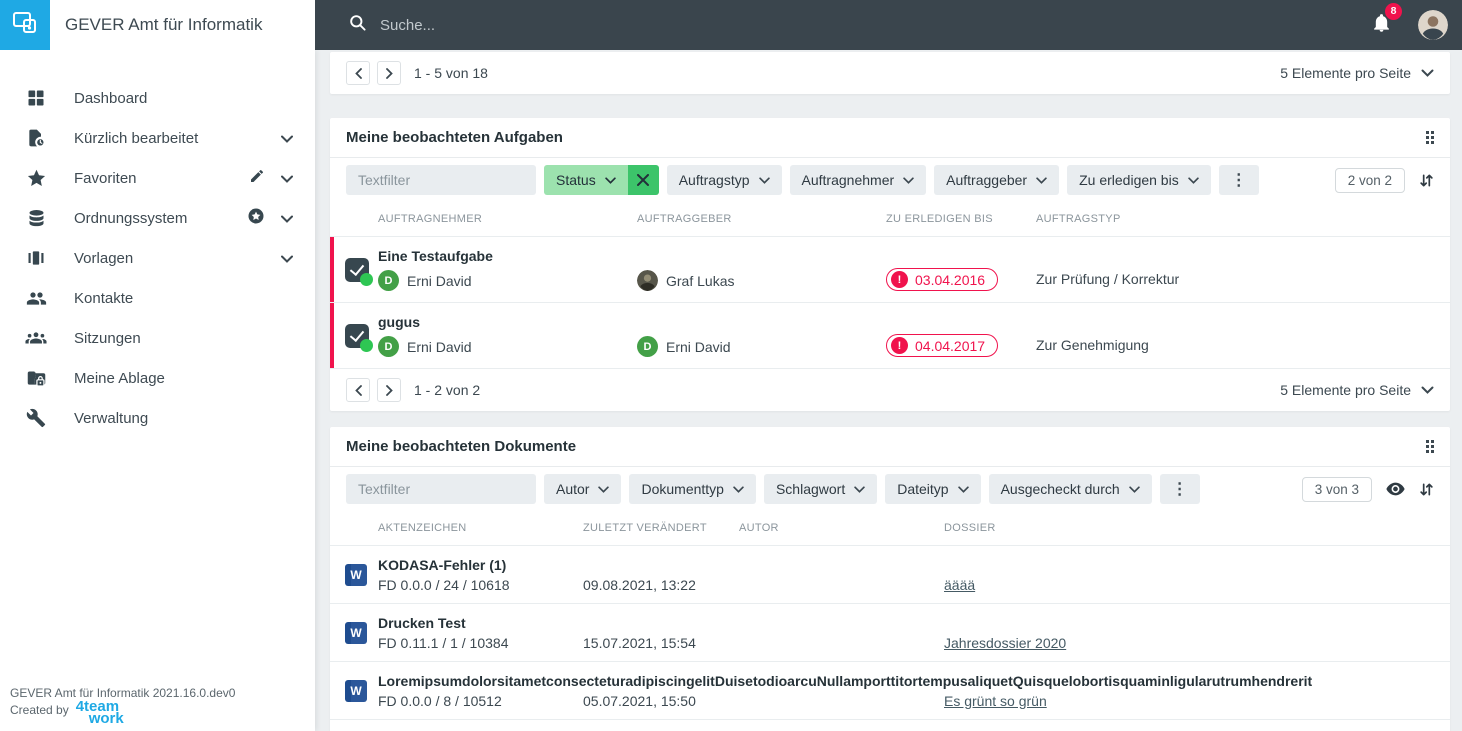 The height and width of the screenshot is (731, 1462). Describe the element at coordinates (107, 338) in the screenshot. I see `sidebar-item-label: Sitzungen` at that location.